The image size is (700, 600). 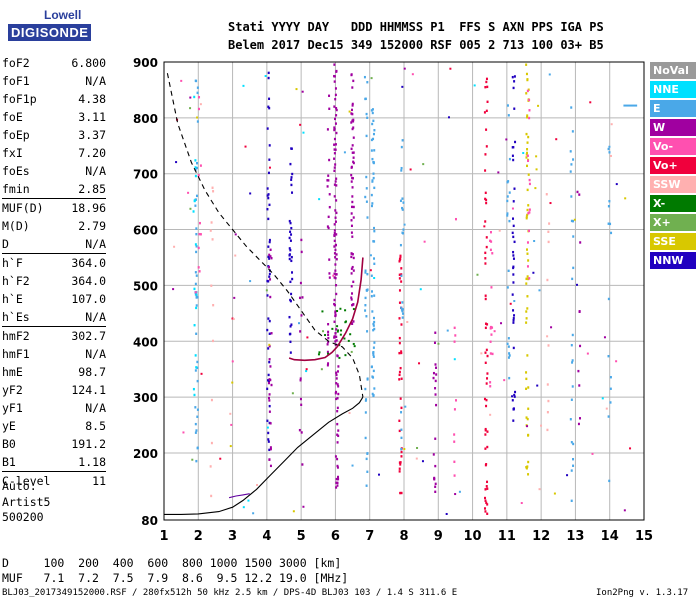 I want to click on x-tick-label: 14, so click(x=610, y=536).